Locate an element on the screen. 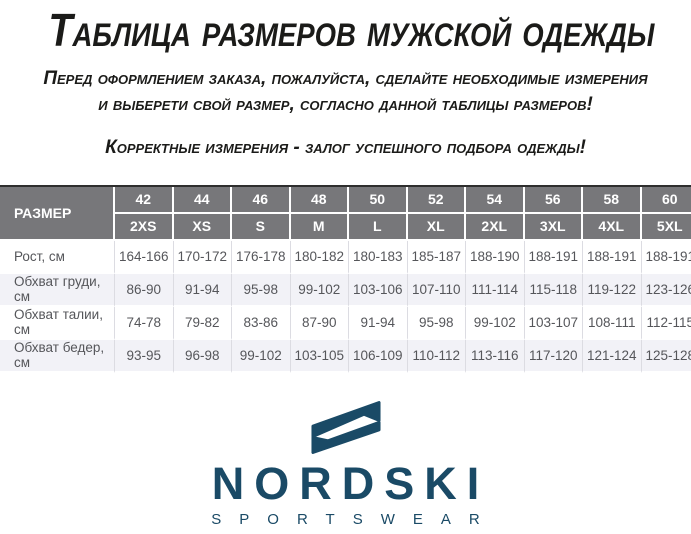 The height and width of the screenshot is (534, 691). size-value-cell: 106-109 is located at coordinates (378, 356).